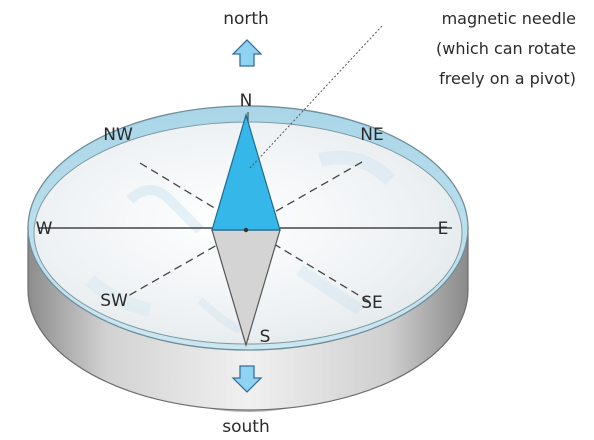 Image resolution: width=594 pixels, height=440 pixels. I want to click on north-arrow-icon, so click(247, 53).